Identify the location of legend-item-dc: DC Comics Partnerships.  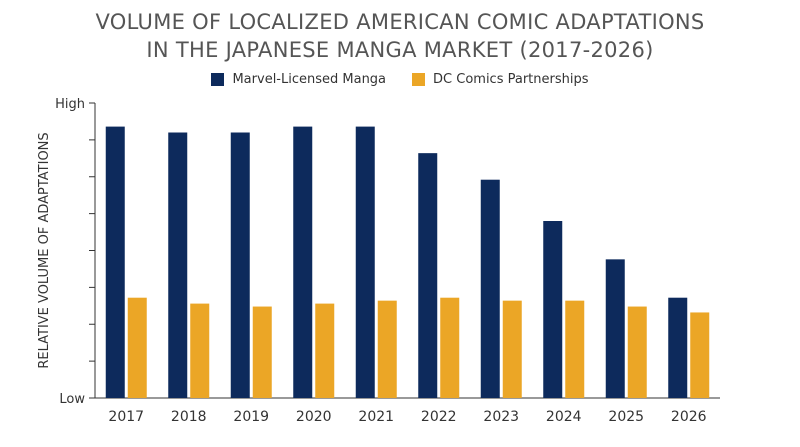
(500, 79).